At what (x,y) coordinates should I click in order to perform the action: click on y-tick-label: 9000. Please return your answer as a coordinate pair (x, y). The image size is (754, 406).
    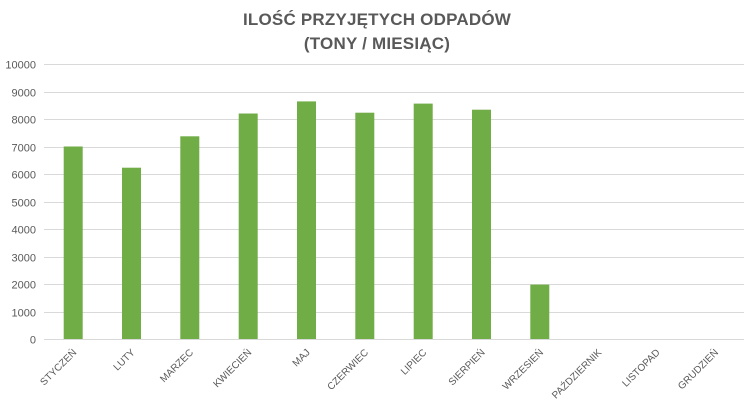
    Looking at the image, I should click on (24, 94).